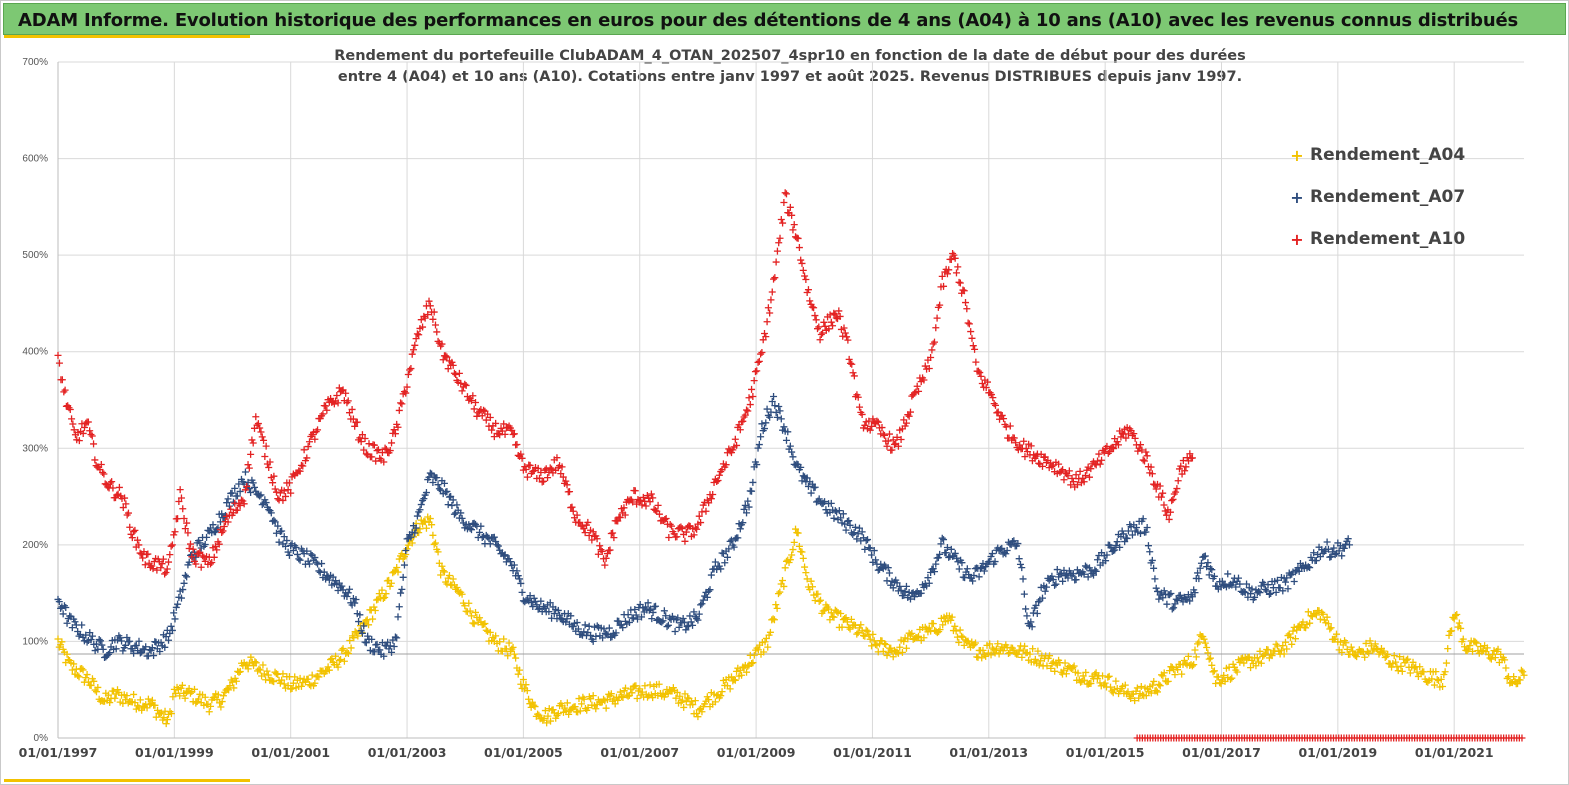 This screenshot has height=785, width=1569. I want to click on legend-item-a10: + Rendement_A10, so click(1377, 239).